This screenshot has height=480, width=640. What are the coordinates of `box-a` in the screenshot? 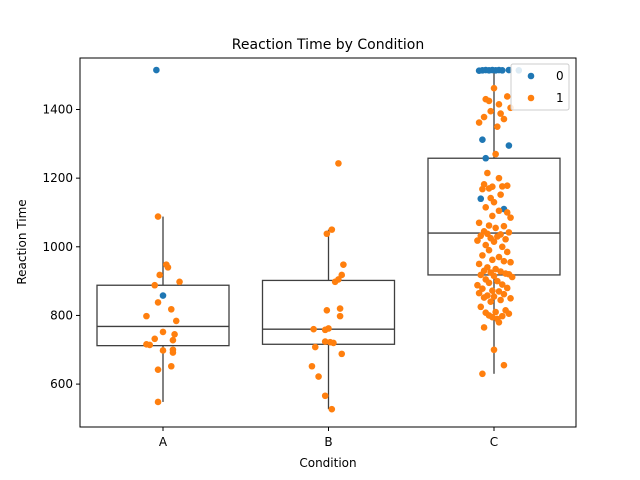 It's located at (163, 309).